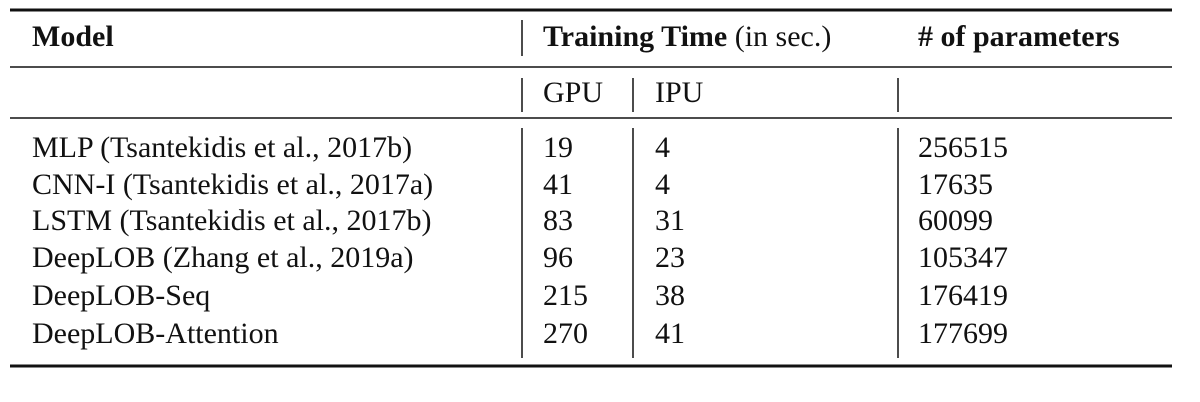  Describe the element at coordinates (963, 257) in the screenshot. I see `table-cell: 105347` at that location.